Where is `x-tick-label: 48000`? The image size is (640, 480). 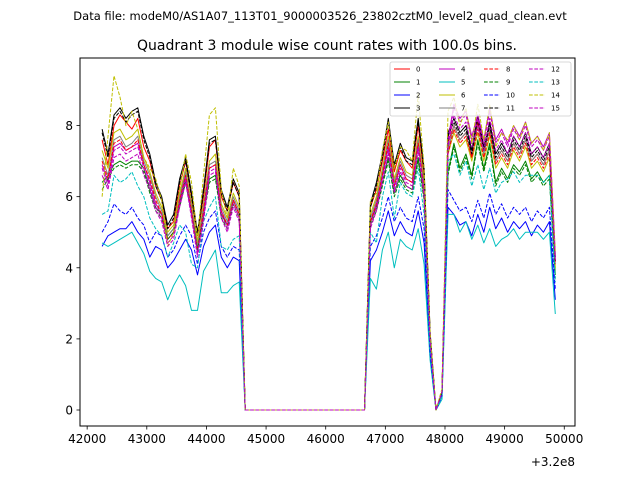
x-tick-label: 48000 is located at coordinates (445, 439).